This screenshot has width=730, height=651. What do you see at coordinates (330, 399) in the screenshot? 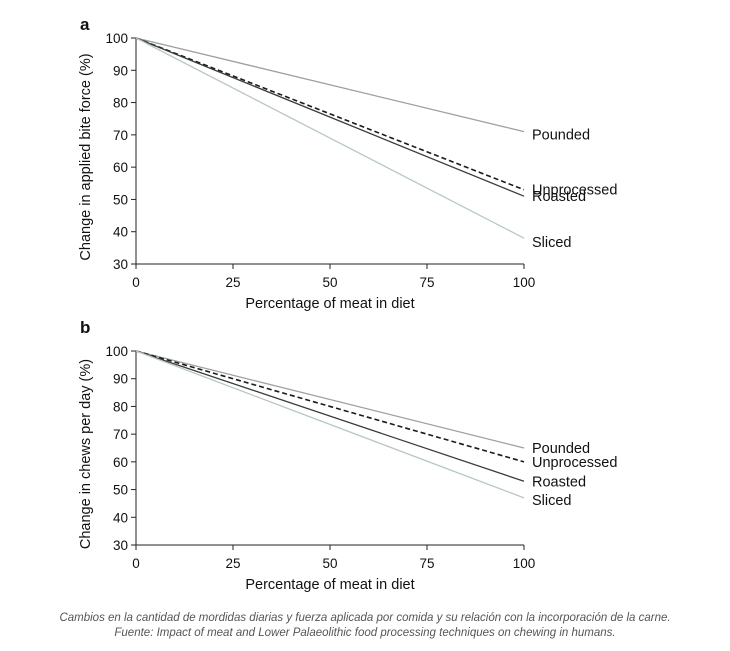
I see `panel-b-series-pounded-line` at bounding box center [330, 399].